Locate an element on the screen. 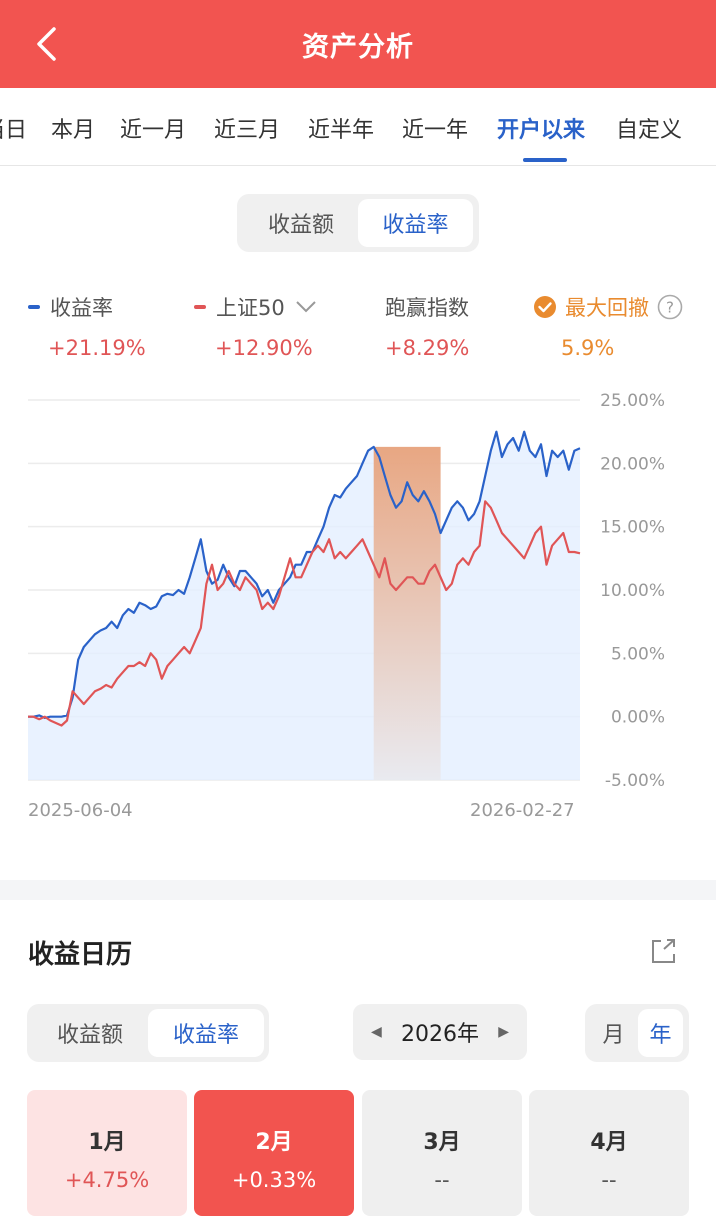 The width and height of the screenshot is (716, 1216). toggle-month: 月 is located at coordinates (613, 1035).